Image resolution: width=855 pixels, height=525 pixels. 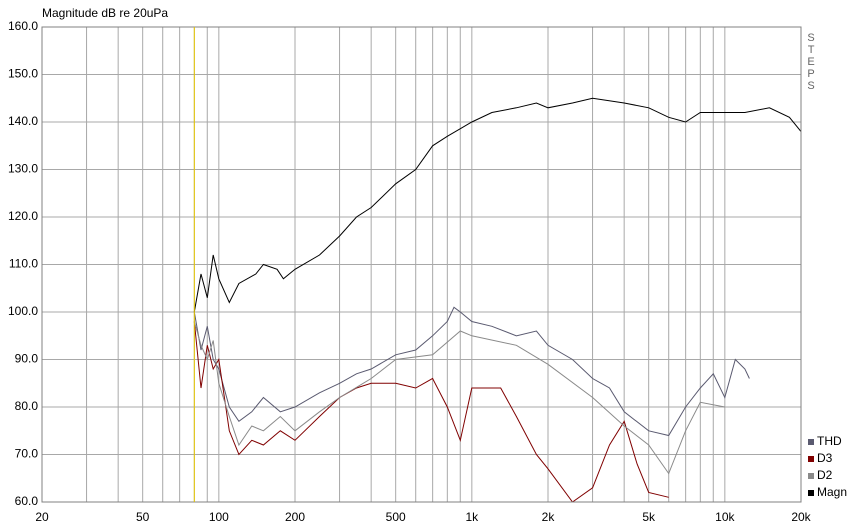 I want to click on legend-label: THD, so click(x=829, y=441).